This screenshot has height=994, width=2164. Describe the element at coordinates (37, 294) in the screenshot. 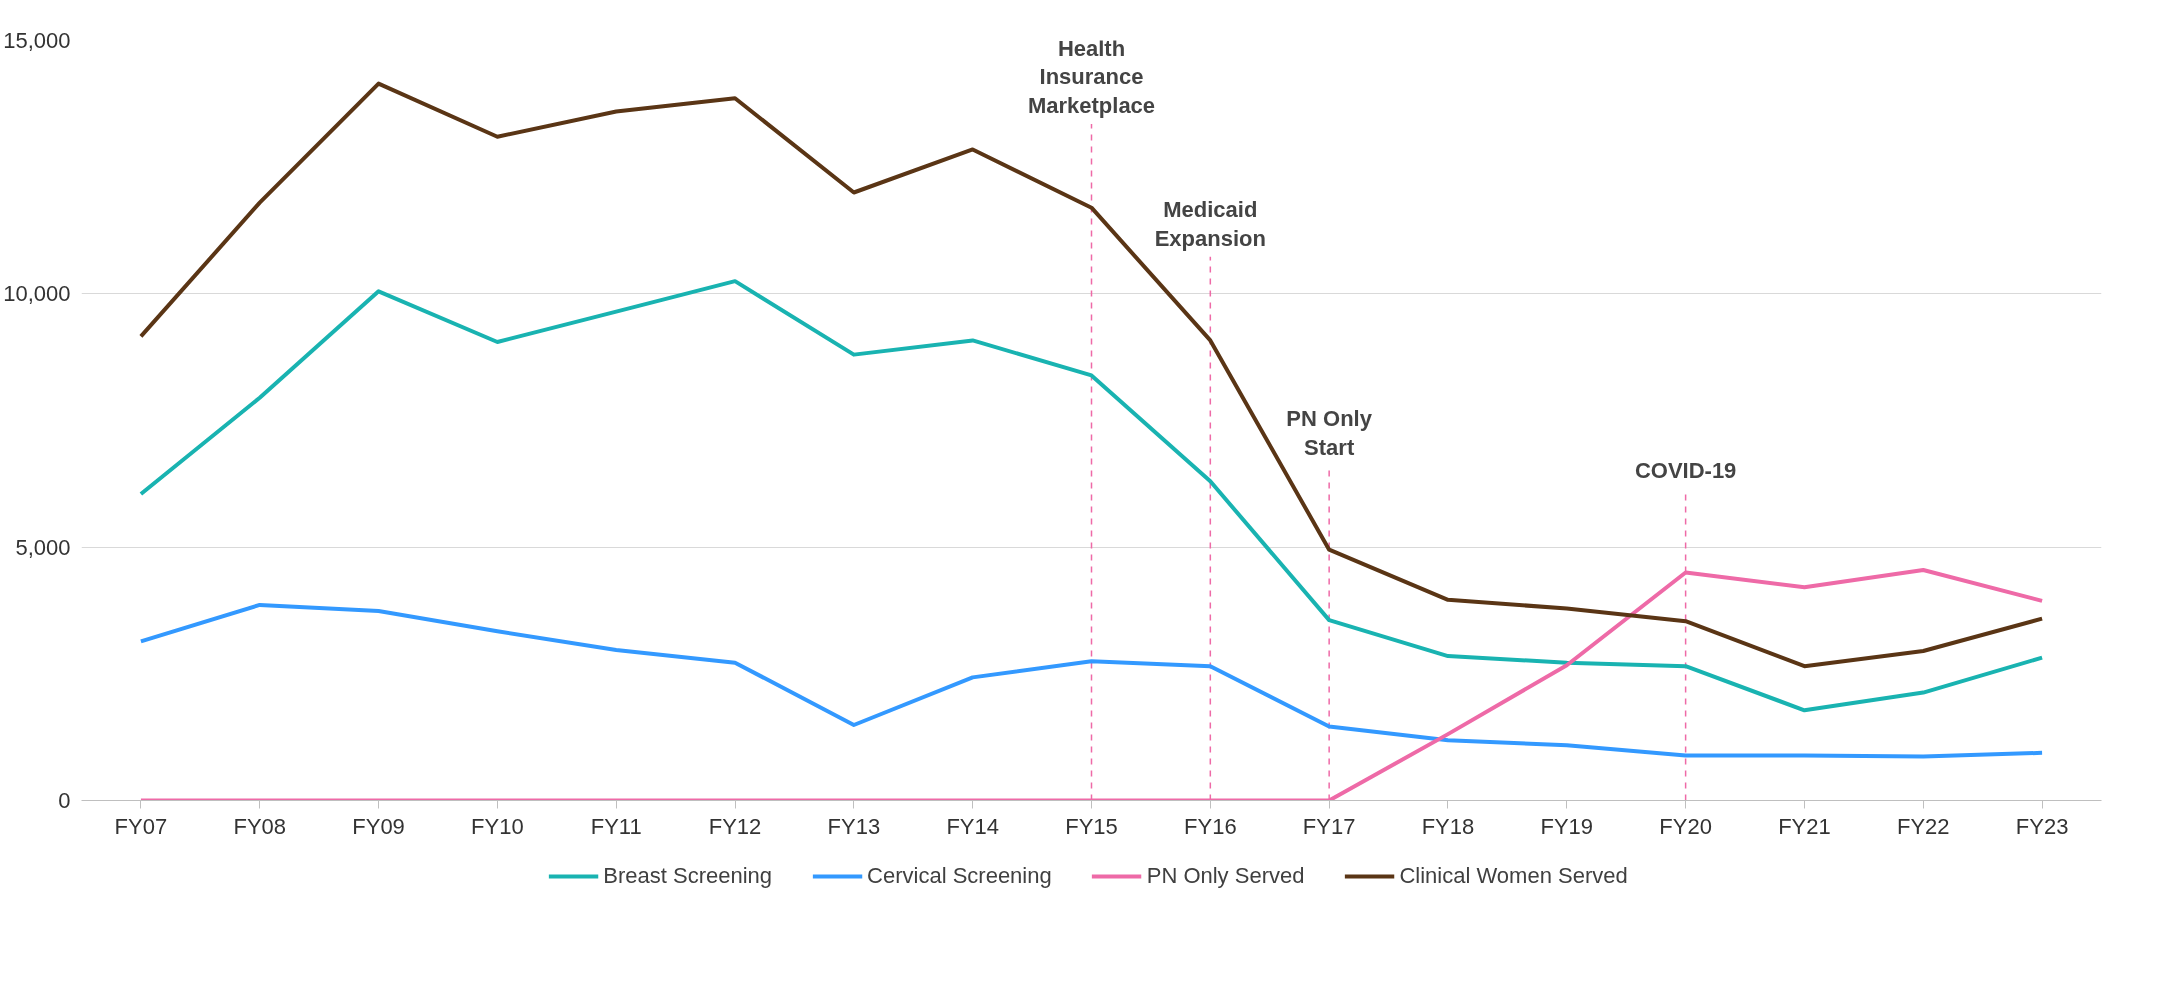

I see `y-tick-label: 10,000` at that location.